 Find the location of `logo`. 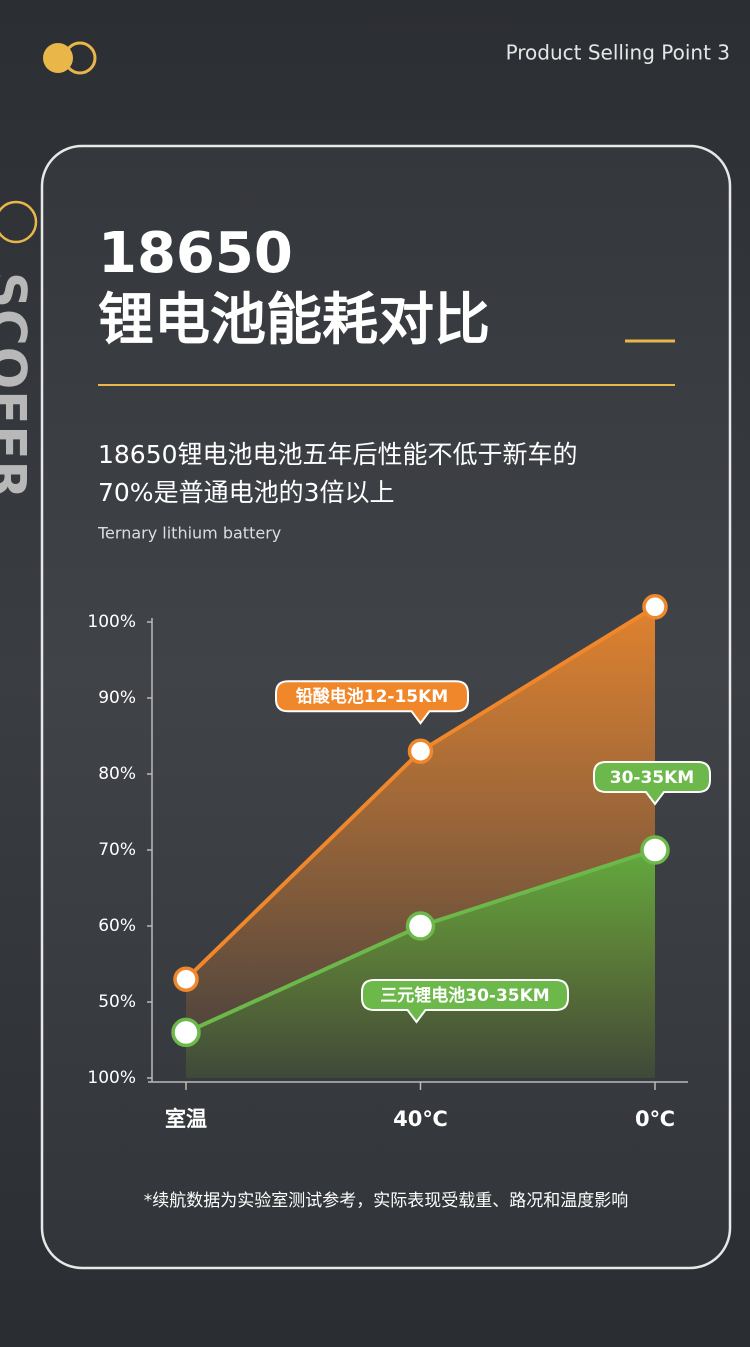

logo is located at coordinates (80, 58).